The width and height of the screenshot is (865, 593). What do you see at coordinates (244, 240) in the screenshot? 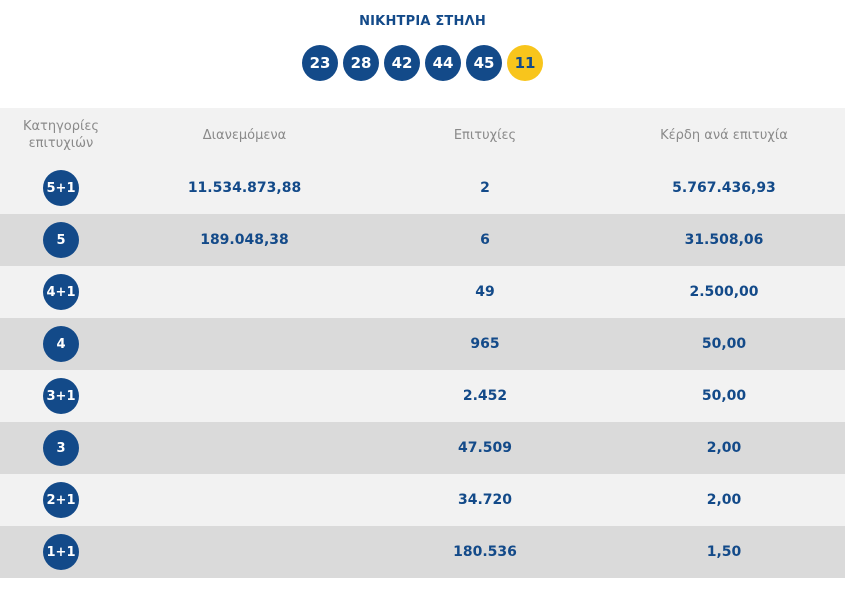
I see `distributed-cell: 189.048,38` at bounding box center [244, 240].